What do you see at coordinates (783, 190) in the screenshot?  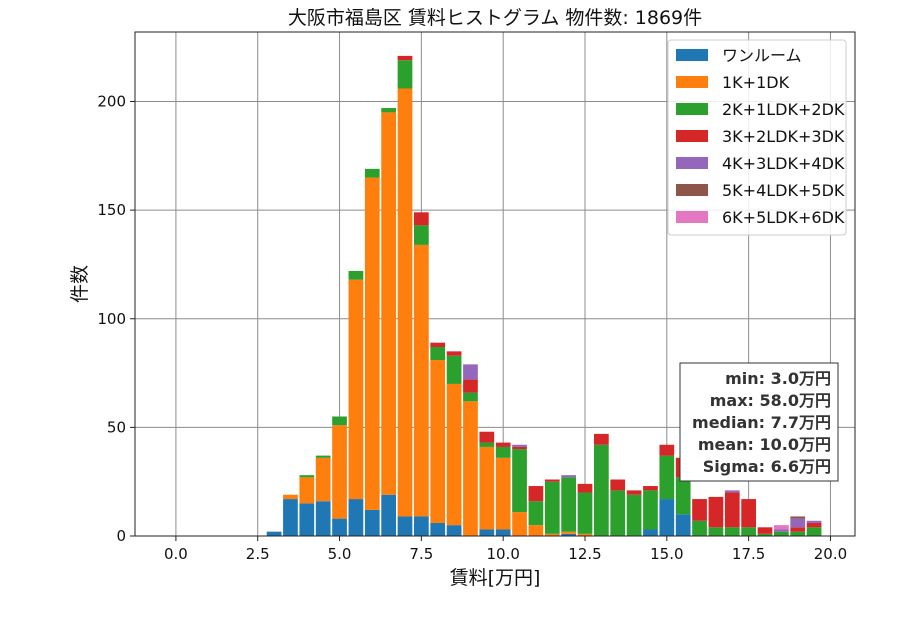 I see `legend-label: 5K+4LDK+5DK` at bounding box center [783, 190].